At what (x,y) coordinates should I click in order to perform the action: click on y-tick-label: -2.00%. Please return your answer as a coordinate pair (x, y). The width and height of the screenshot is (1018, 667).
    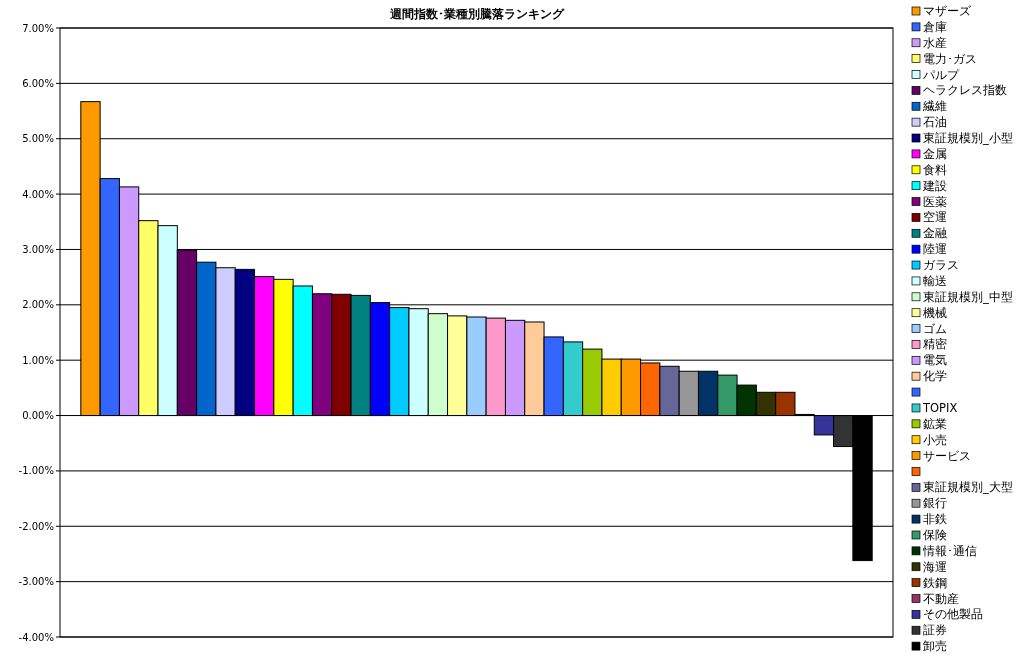
    Looking at the image, I should click on (36, 526).